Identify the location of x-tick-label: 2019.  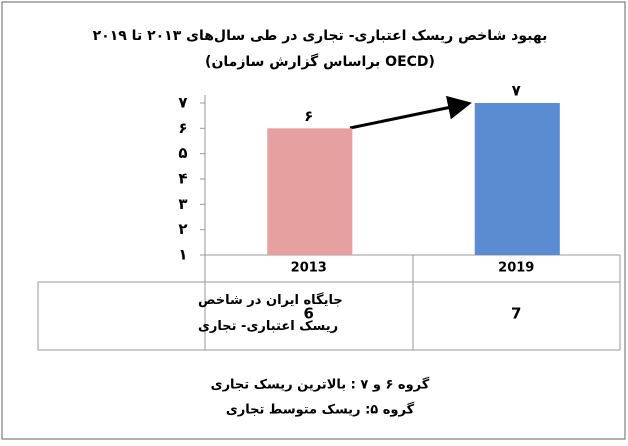
(516, 268).